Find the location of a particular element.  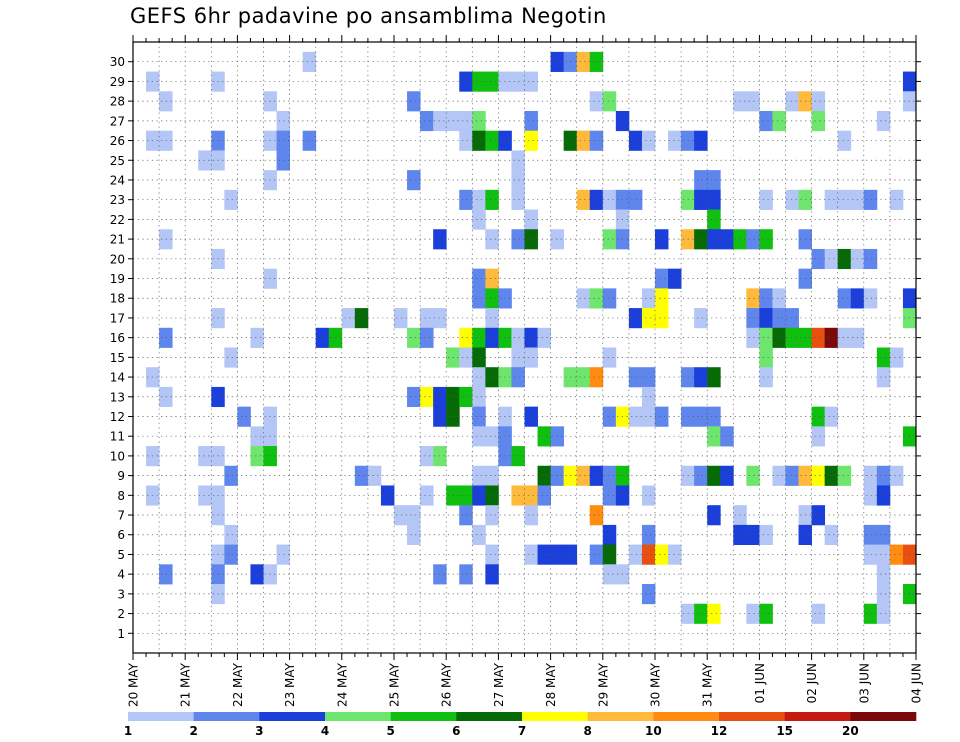

colorbar-label: 4 is located at coordinates (325, 731).